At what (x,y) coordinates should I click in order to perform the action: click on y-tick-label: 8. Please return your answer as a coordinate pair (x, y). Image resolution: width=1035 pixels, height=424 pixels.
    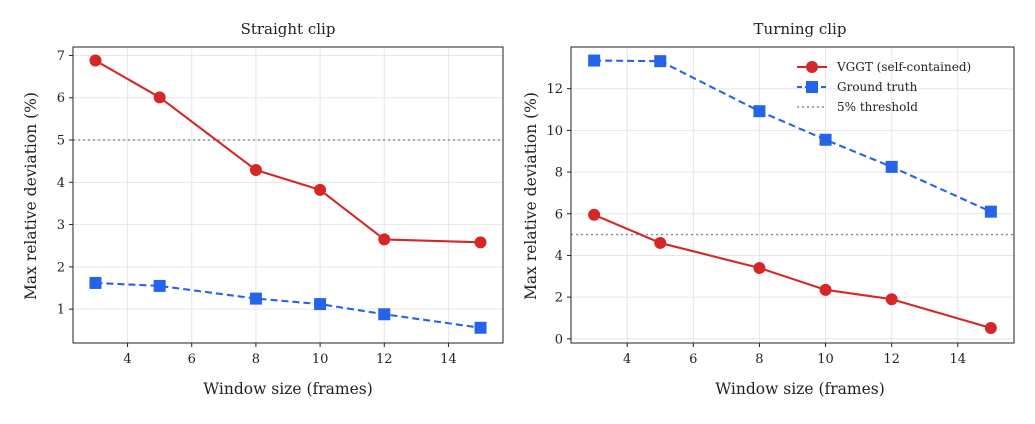
    Looking at the image, I should click on (559, 173).